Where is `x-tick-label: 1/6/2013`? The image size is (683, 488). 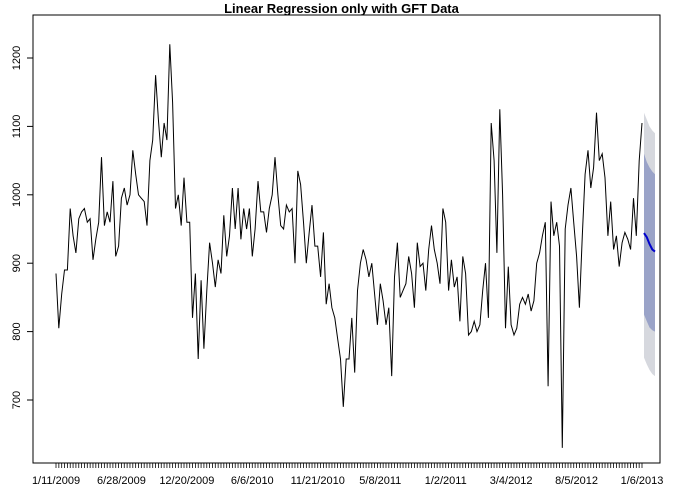
x-tick-label: 1/6/2013 is located at coordinates (642, 481).